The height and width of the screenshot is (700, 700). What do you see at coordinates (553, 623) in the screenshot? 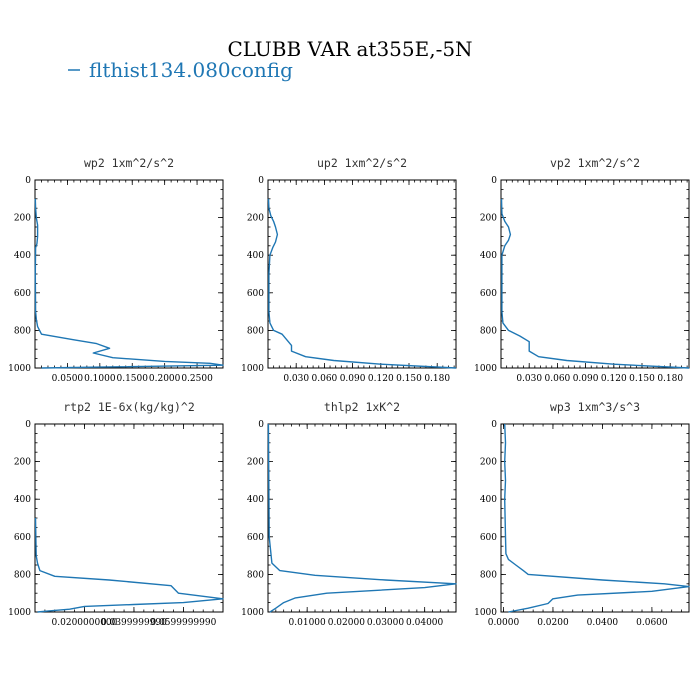
I see `x-tick-label: 0.0200` at bounding box center [553, 623].